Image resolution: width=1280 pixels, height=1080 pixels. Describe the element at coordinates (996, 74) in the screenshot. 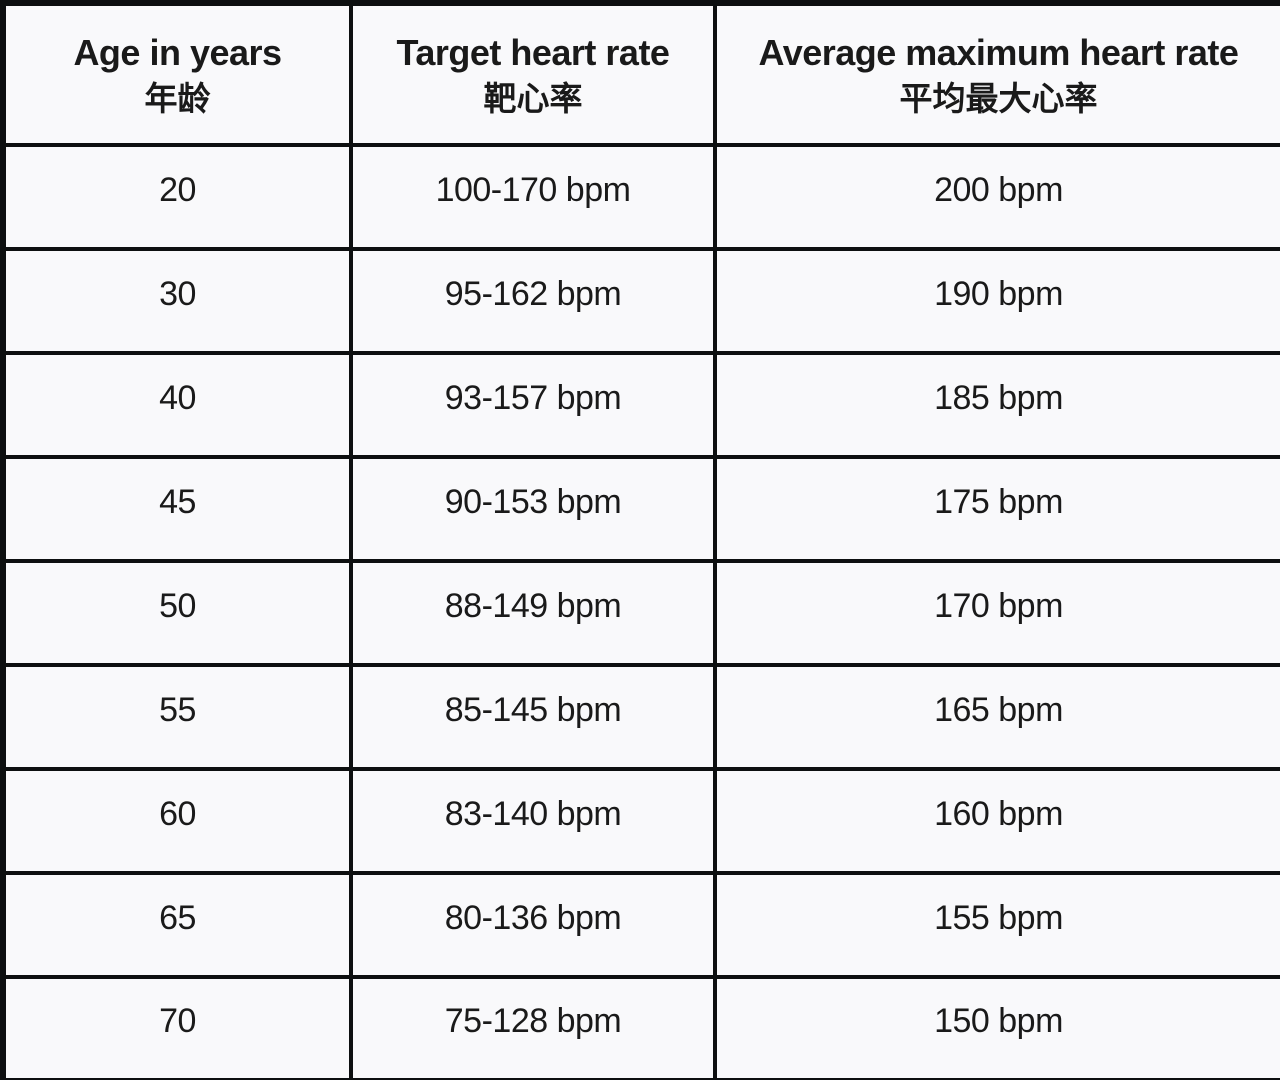

I see `header-avg-max-heart-rate: Average maximum heart rate 平均最大心率` at that location.